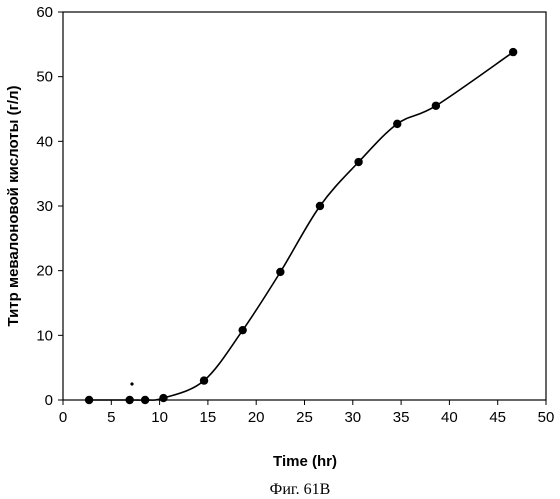 The image size is (560, 499). I want to click on x-tick-label: 45, so click(497, 417).